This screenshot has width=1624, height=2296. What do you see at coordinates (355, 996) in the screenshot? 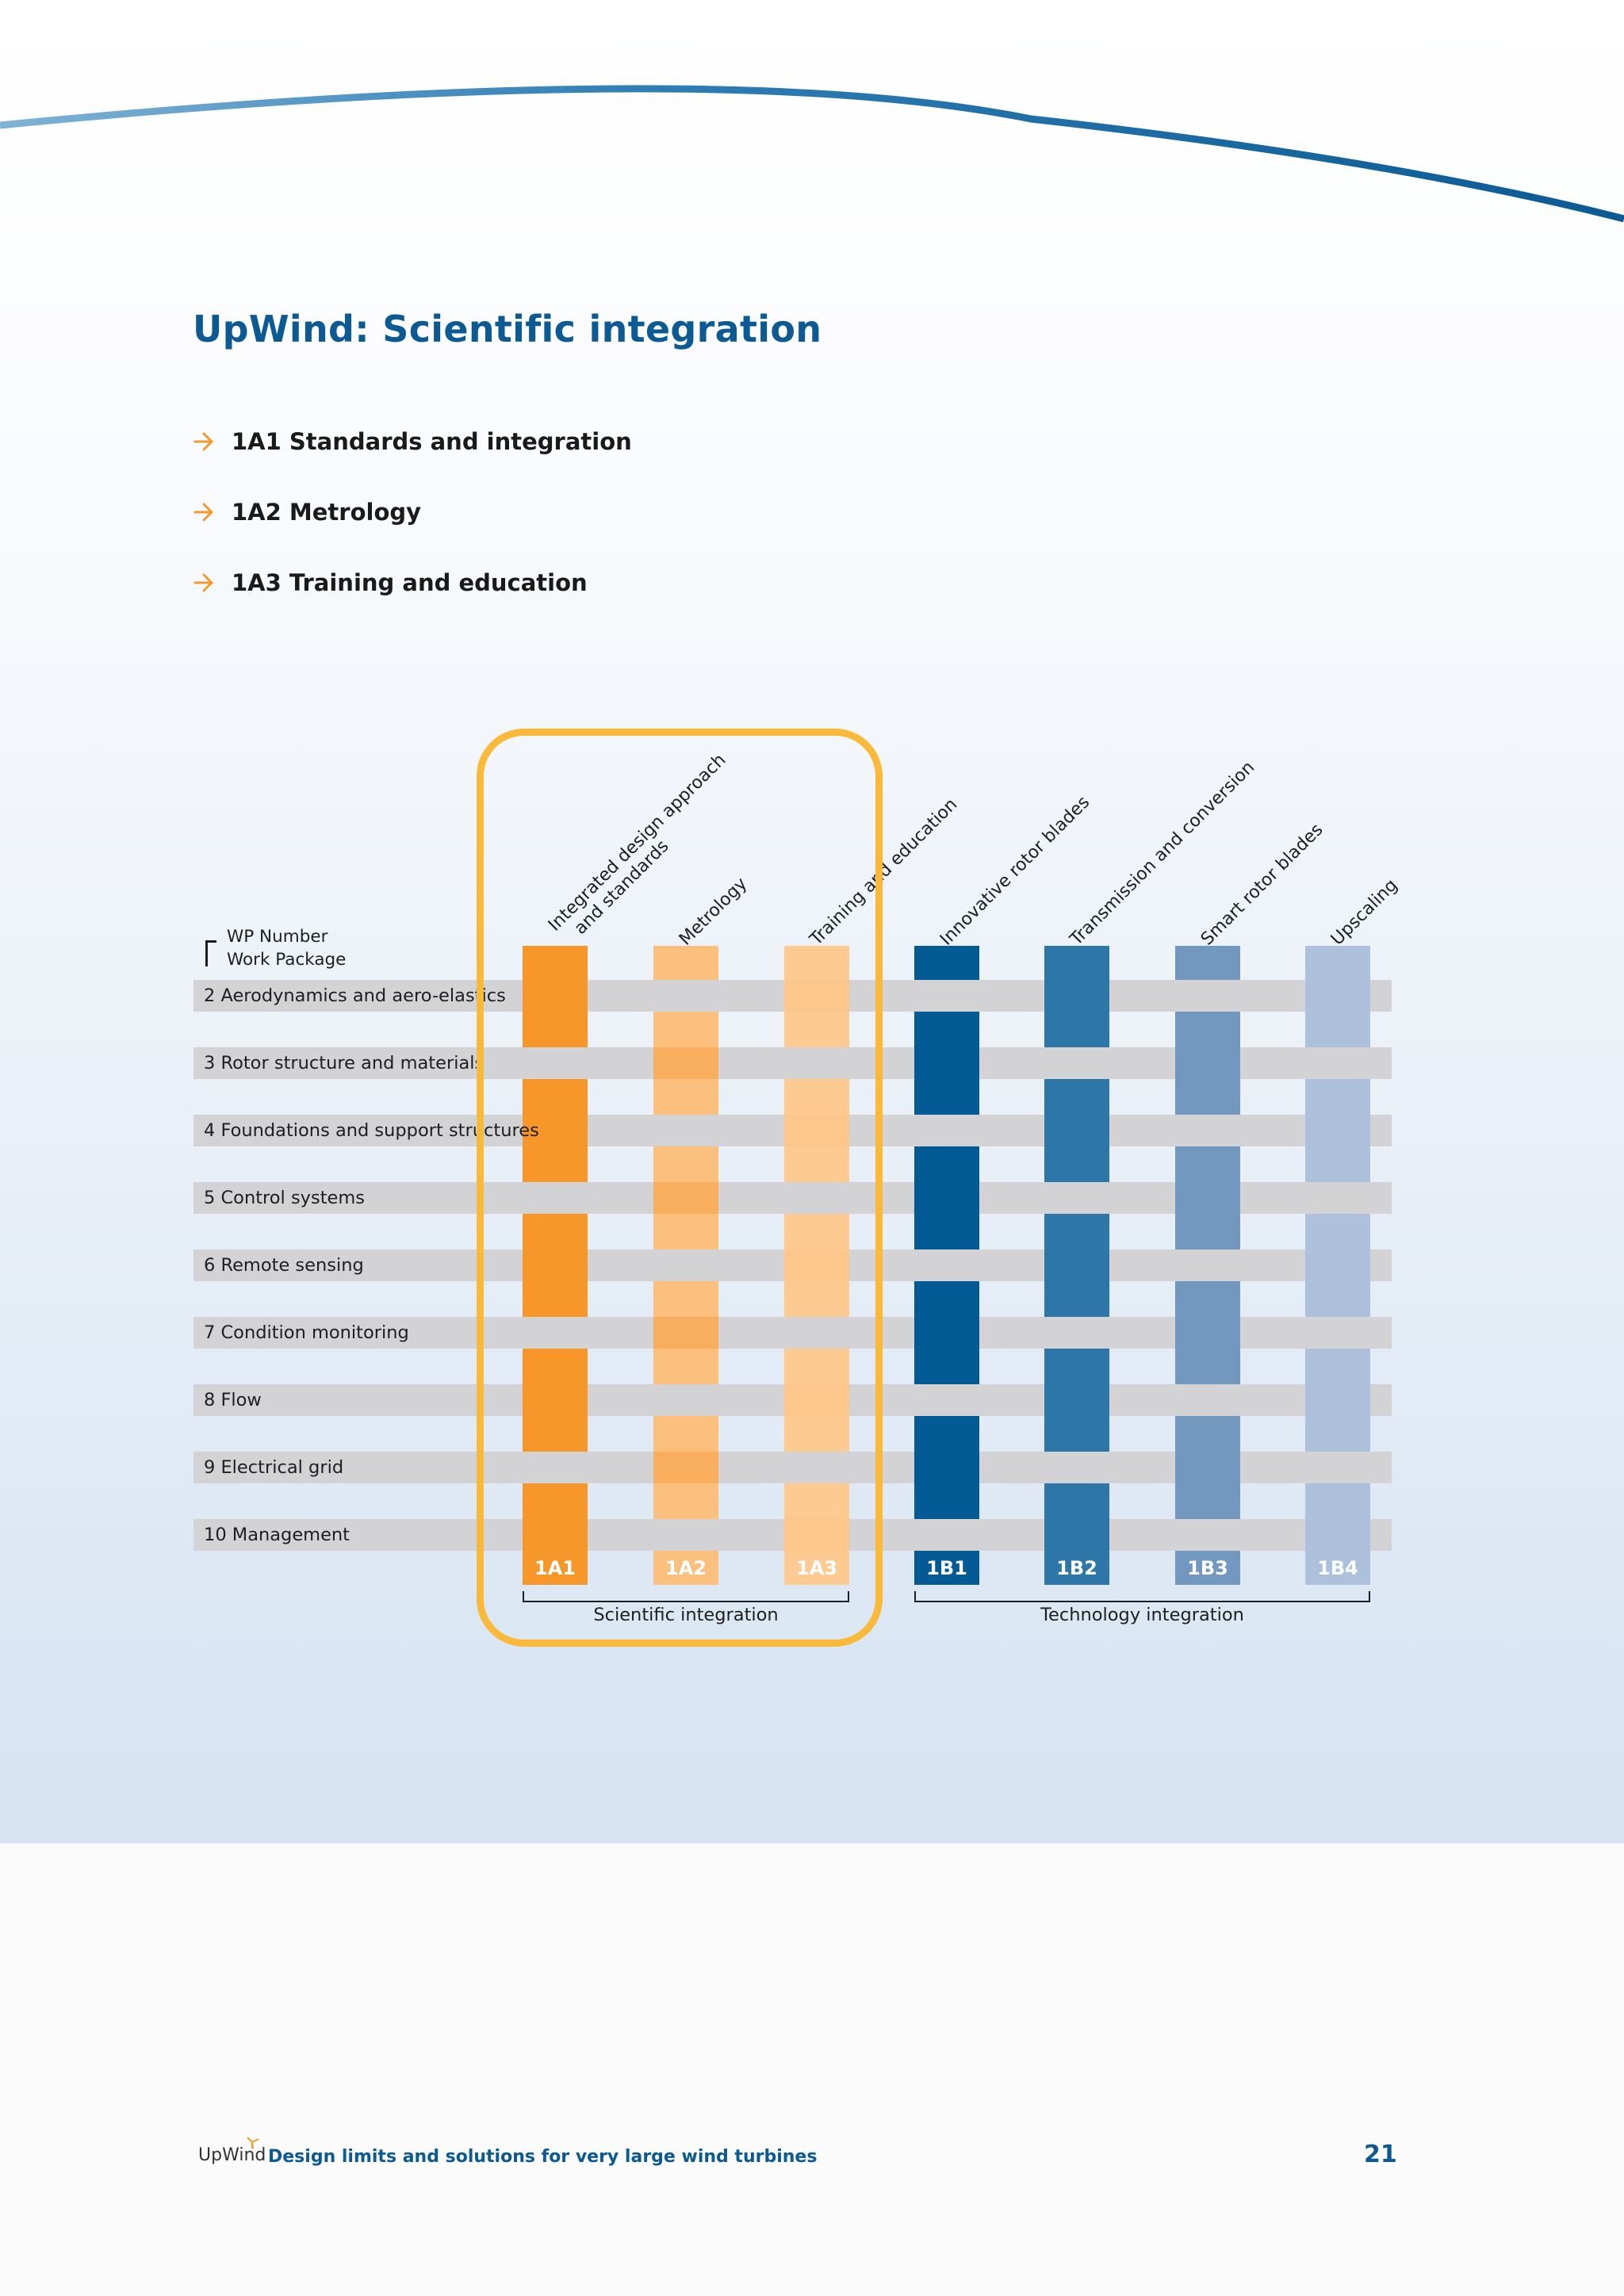
I see `row-label: 2 Aerodynamics and aero-elastics` at bounding box center [355, 996].